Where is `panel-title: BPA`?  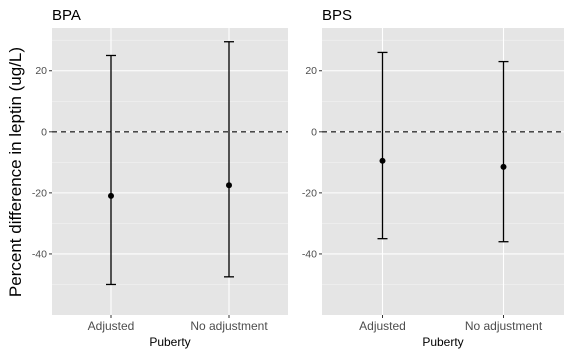
panel-title: BPA is located at coordinates (66, 15).